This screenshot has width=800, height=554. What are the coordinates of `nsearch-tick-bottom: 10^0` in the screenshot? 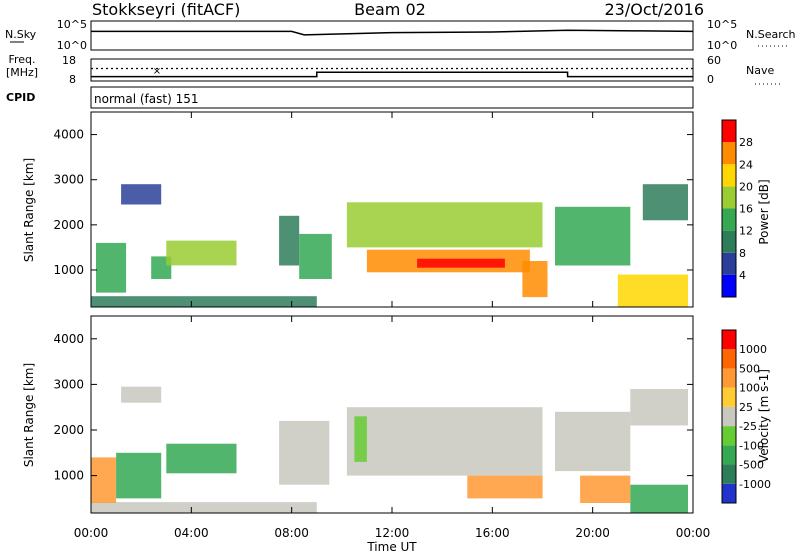 It's located at (722, 45).